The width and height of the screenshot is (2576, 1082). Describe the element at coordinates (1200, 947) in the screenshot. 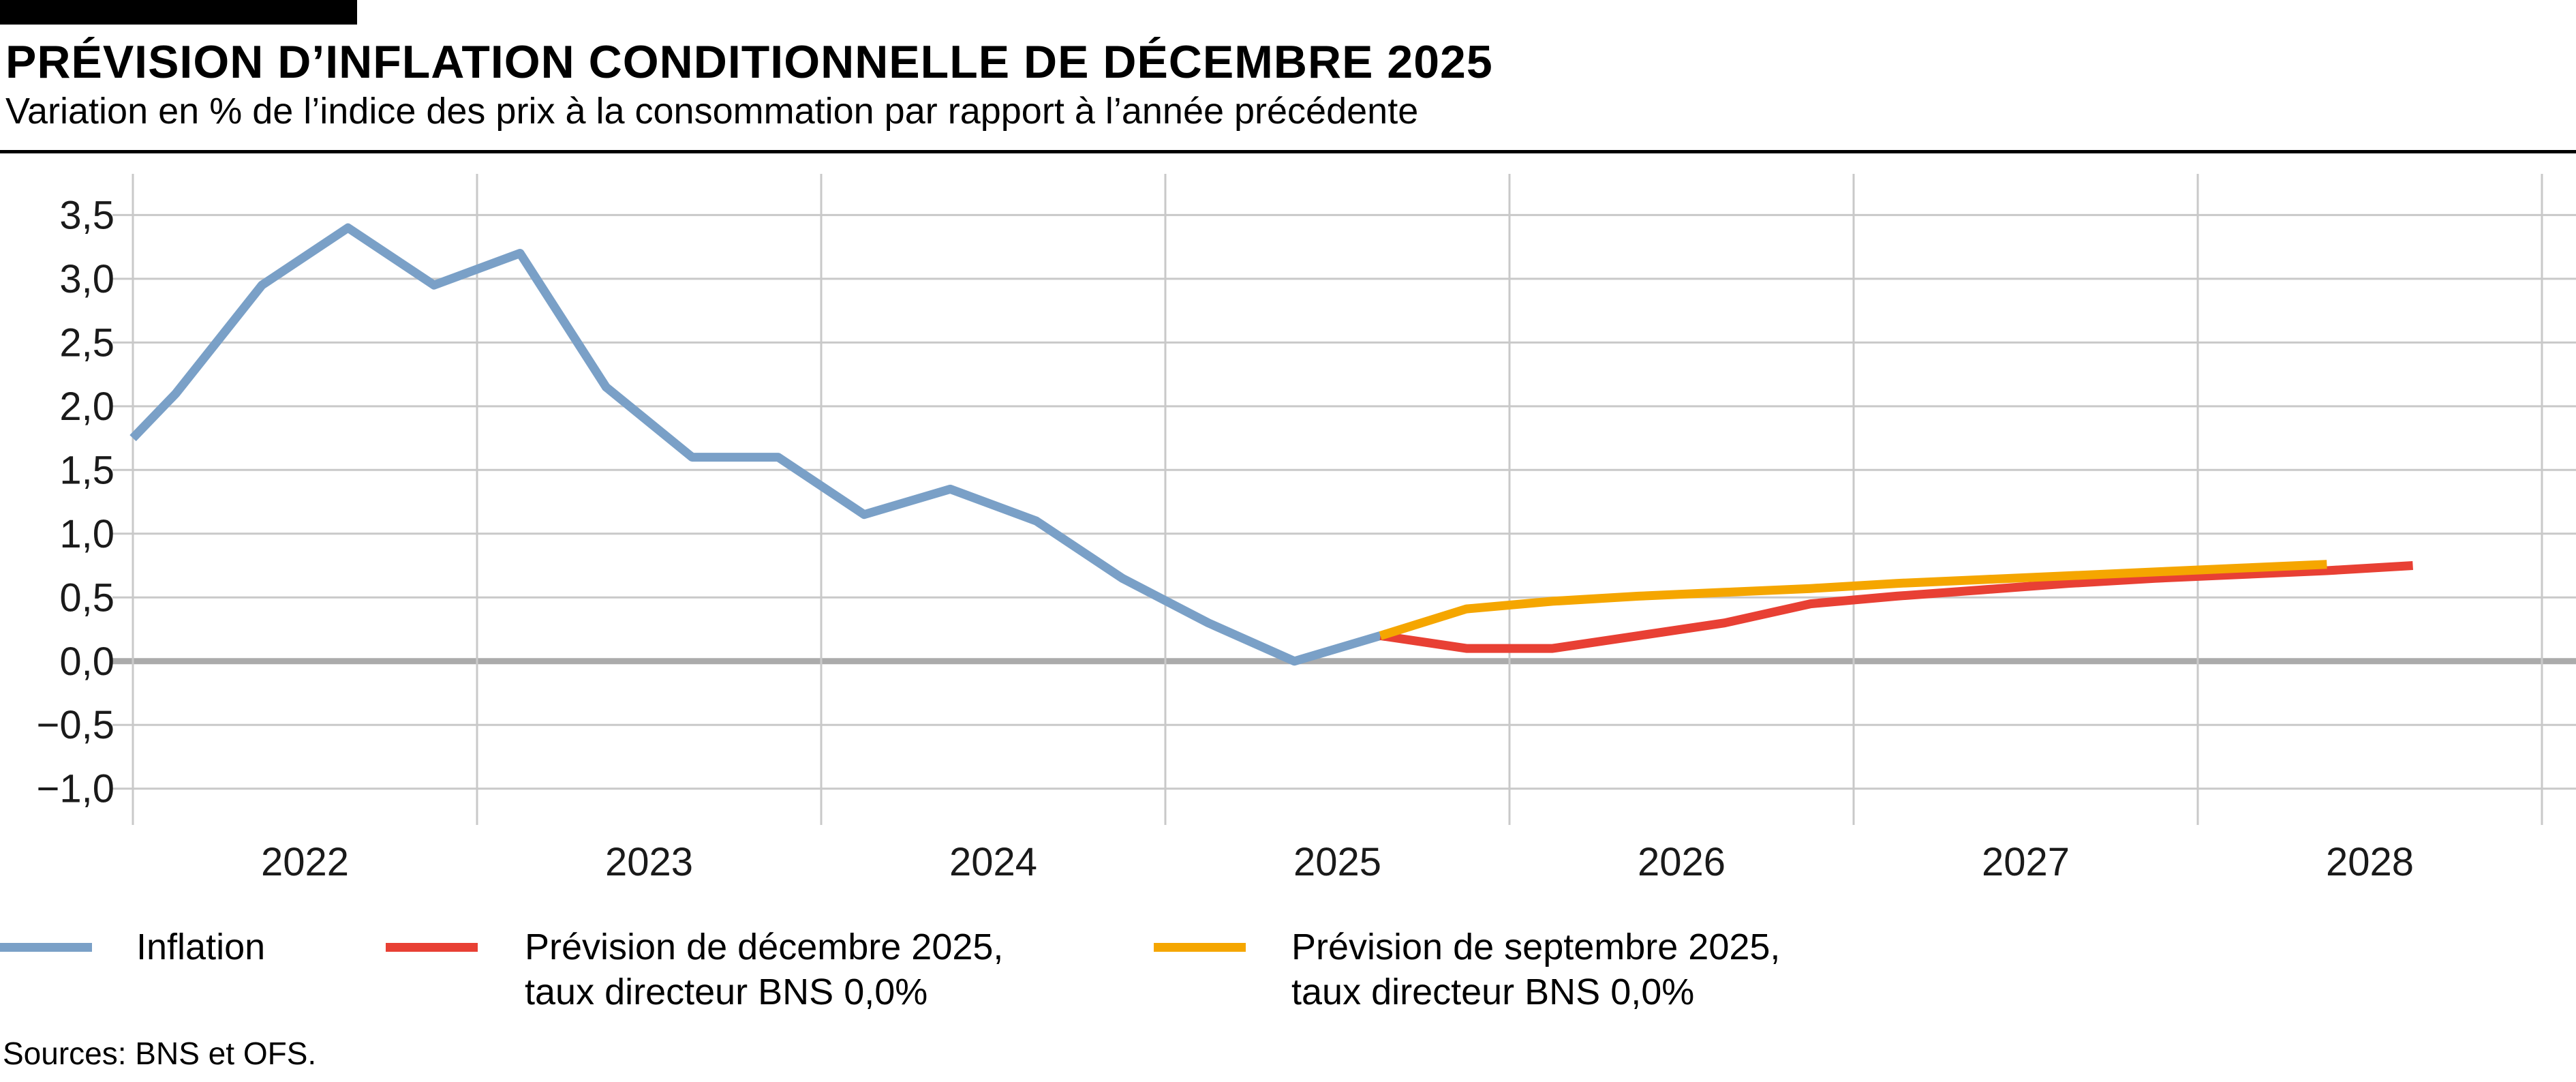

I see `legend-swatch-forecast-september` at that location.